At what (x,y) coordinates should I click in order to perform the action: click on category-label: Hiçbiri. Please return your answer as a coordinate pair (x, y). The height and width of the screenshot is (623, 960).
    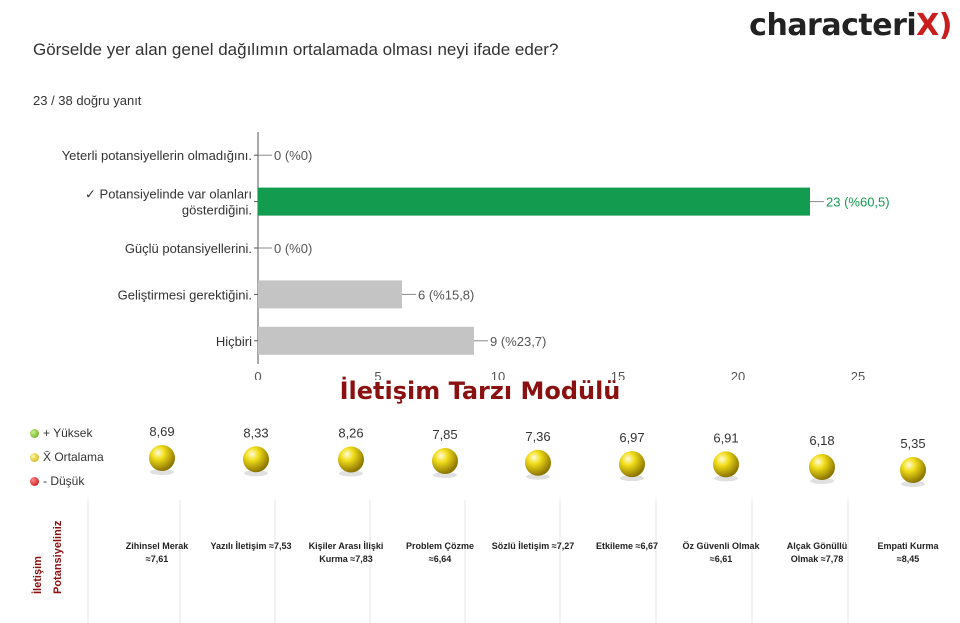
    Looking at the image, I should click on (234, 341).